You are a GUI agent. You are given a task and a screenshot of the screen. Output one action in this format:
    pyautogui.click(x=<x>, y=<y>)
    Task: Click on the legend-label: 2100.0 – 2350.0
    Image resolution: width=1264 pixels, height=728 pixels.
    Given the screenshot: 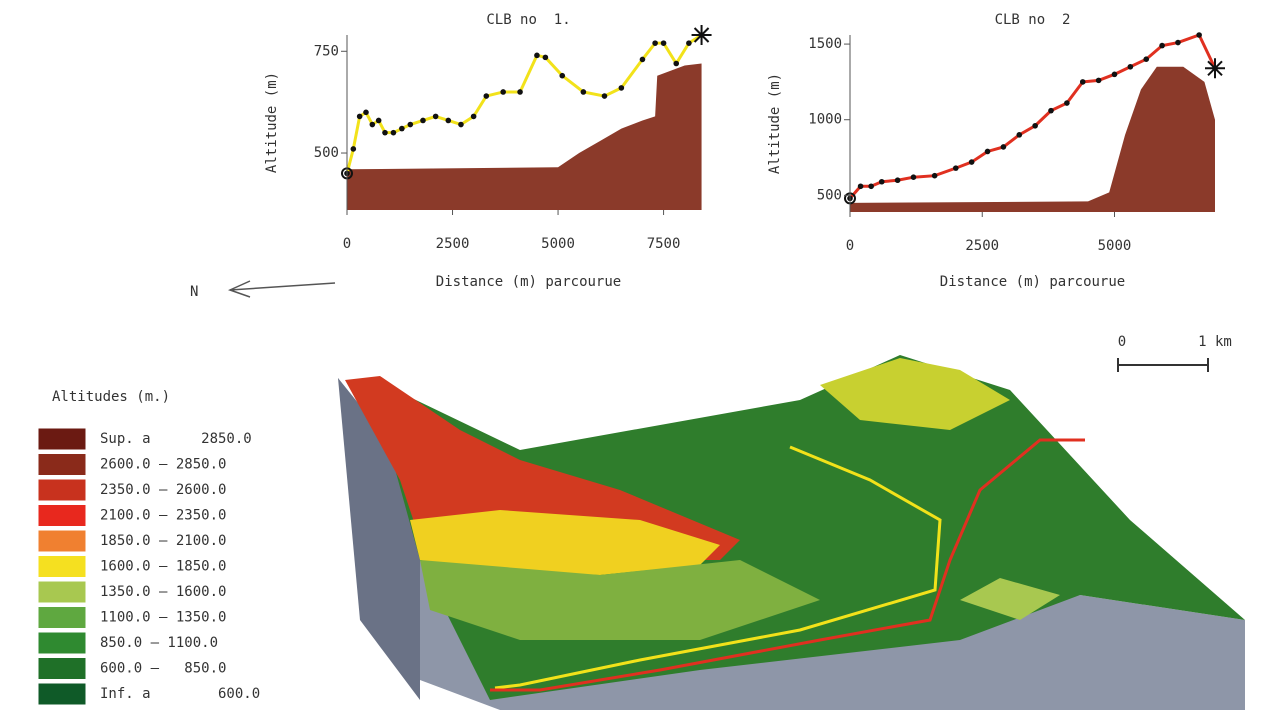 What is the action you would take?
    pyautogui.click(x=163, y=516)
    